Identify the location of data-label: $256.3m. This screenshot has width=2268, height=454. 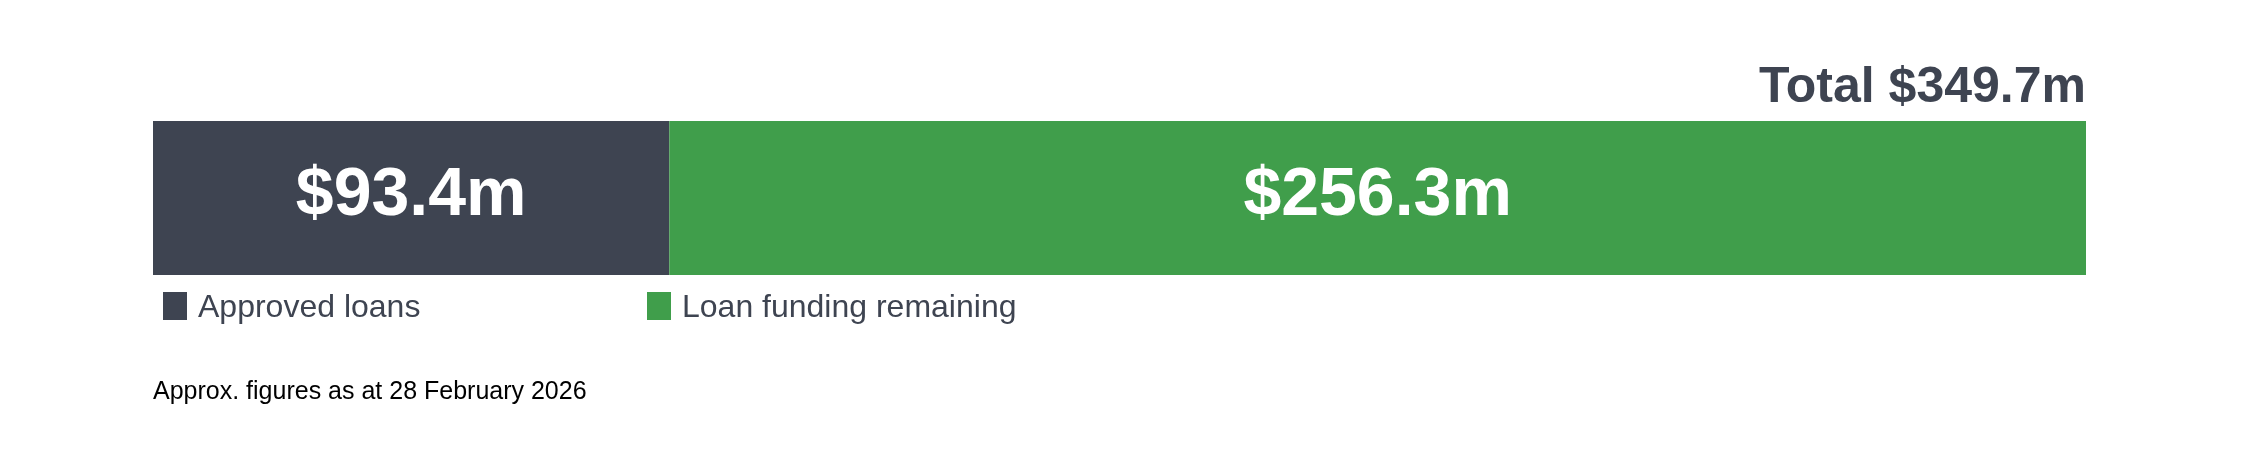
(1377, 191).